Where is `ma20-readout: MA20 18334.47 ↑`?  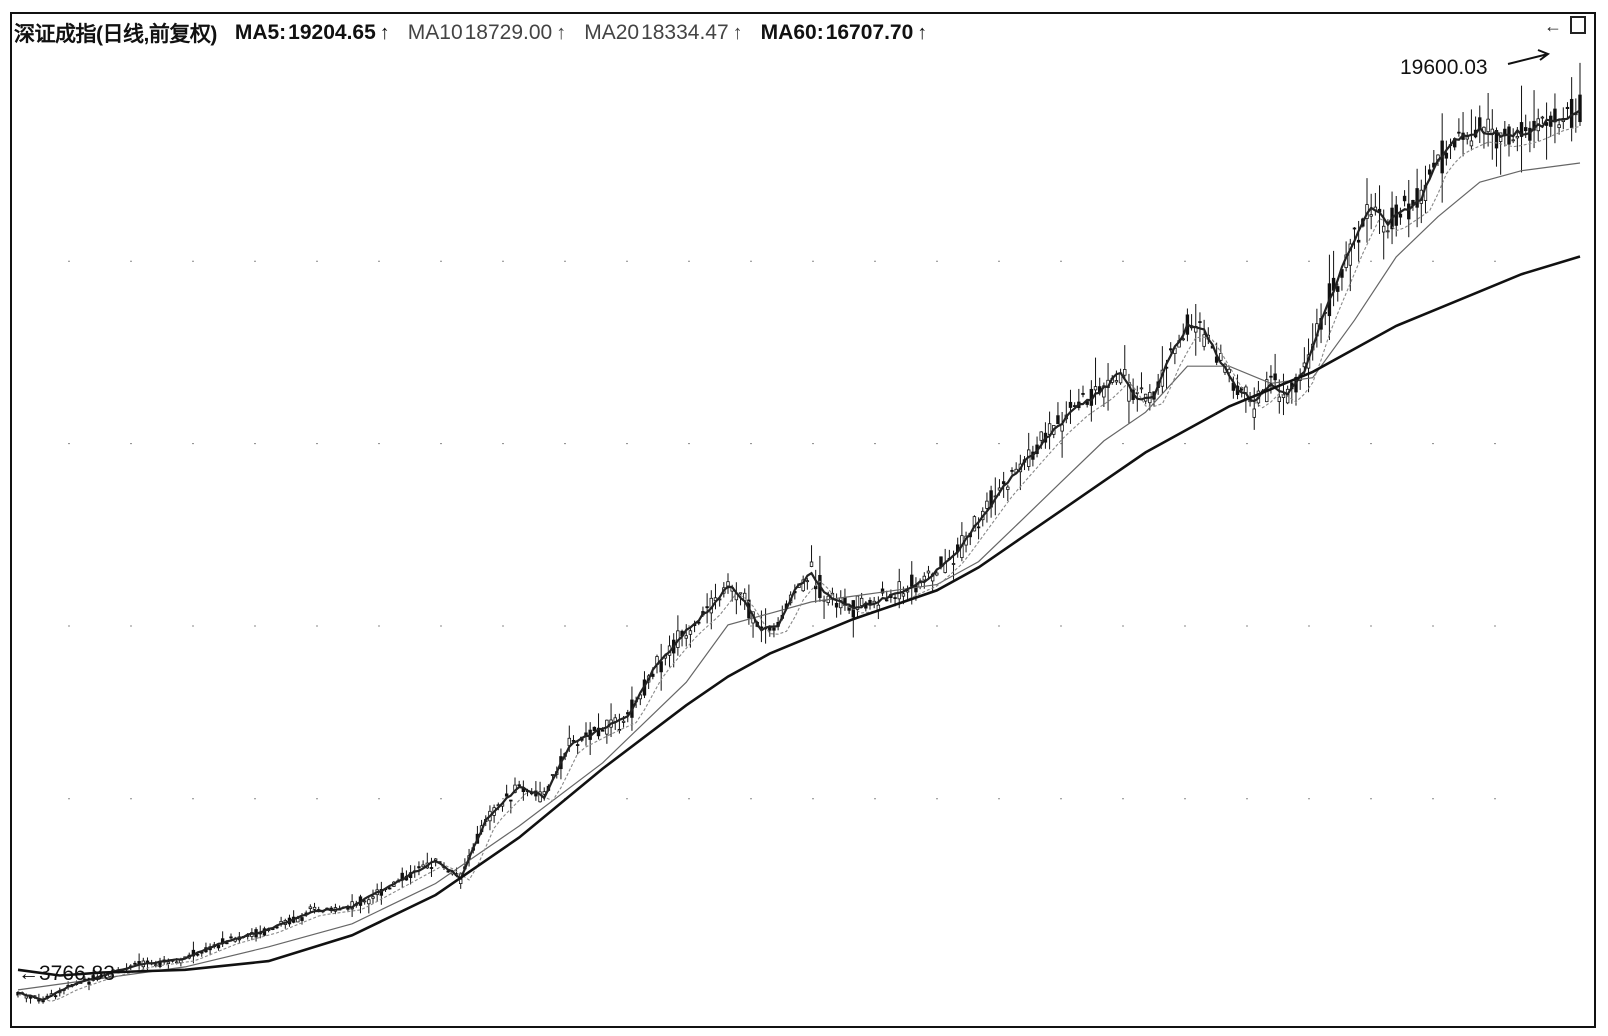 ma20-readout: MA20 18334.47 ↑ is located at coordinates (663, 33).